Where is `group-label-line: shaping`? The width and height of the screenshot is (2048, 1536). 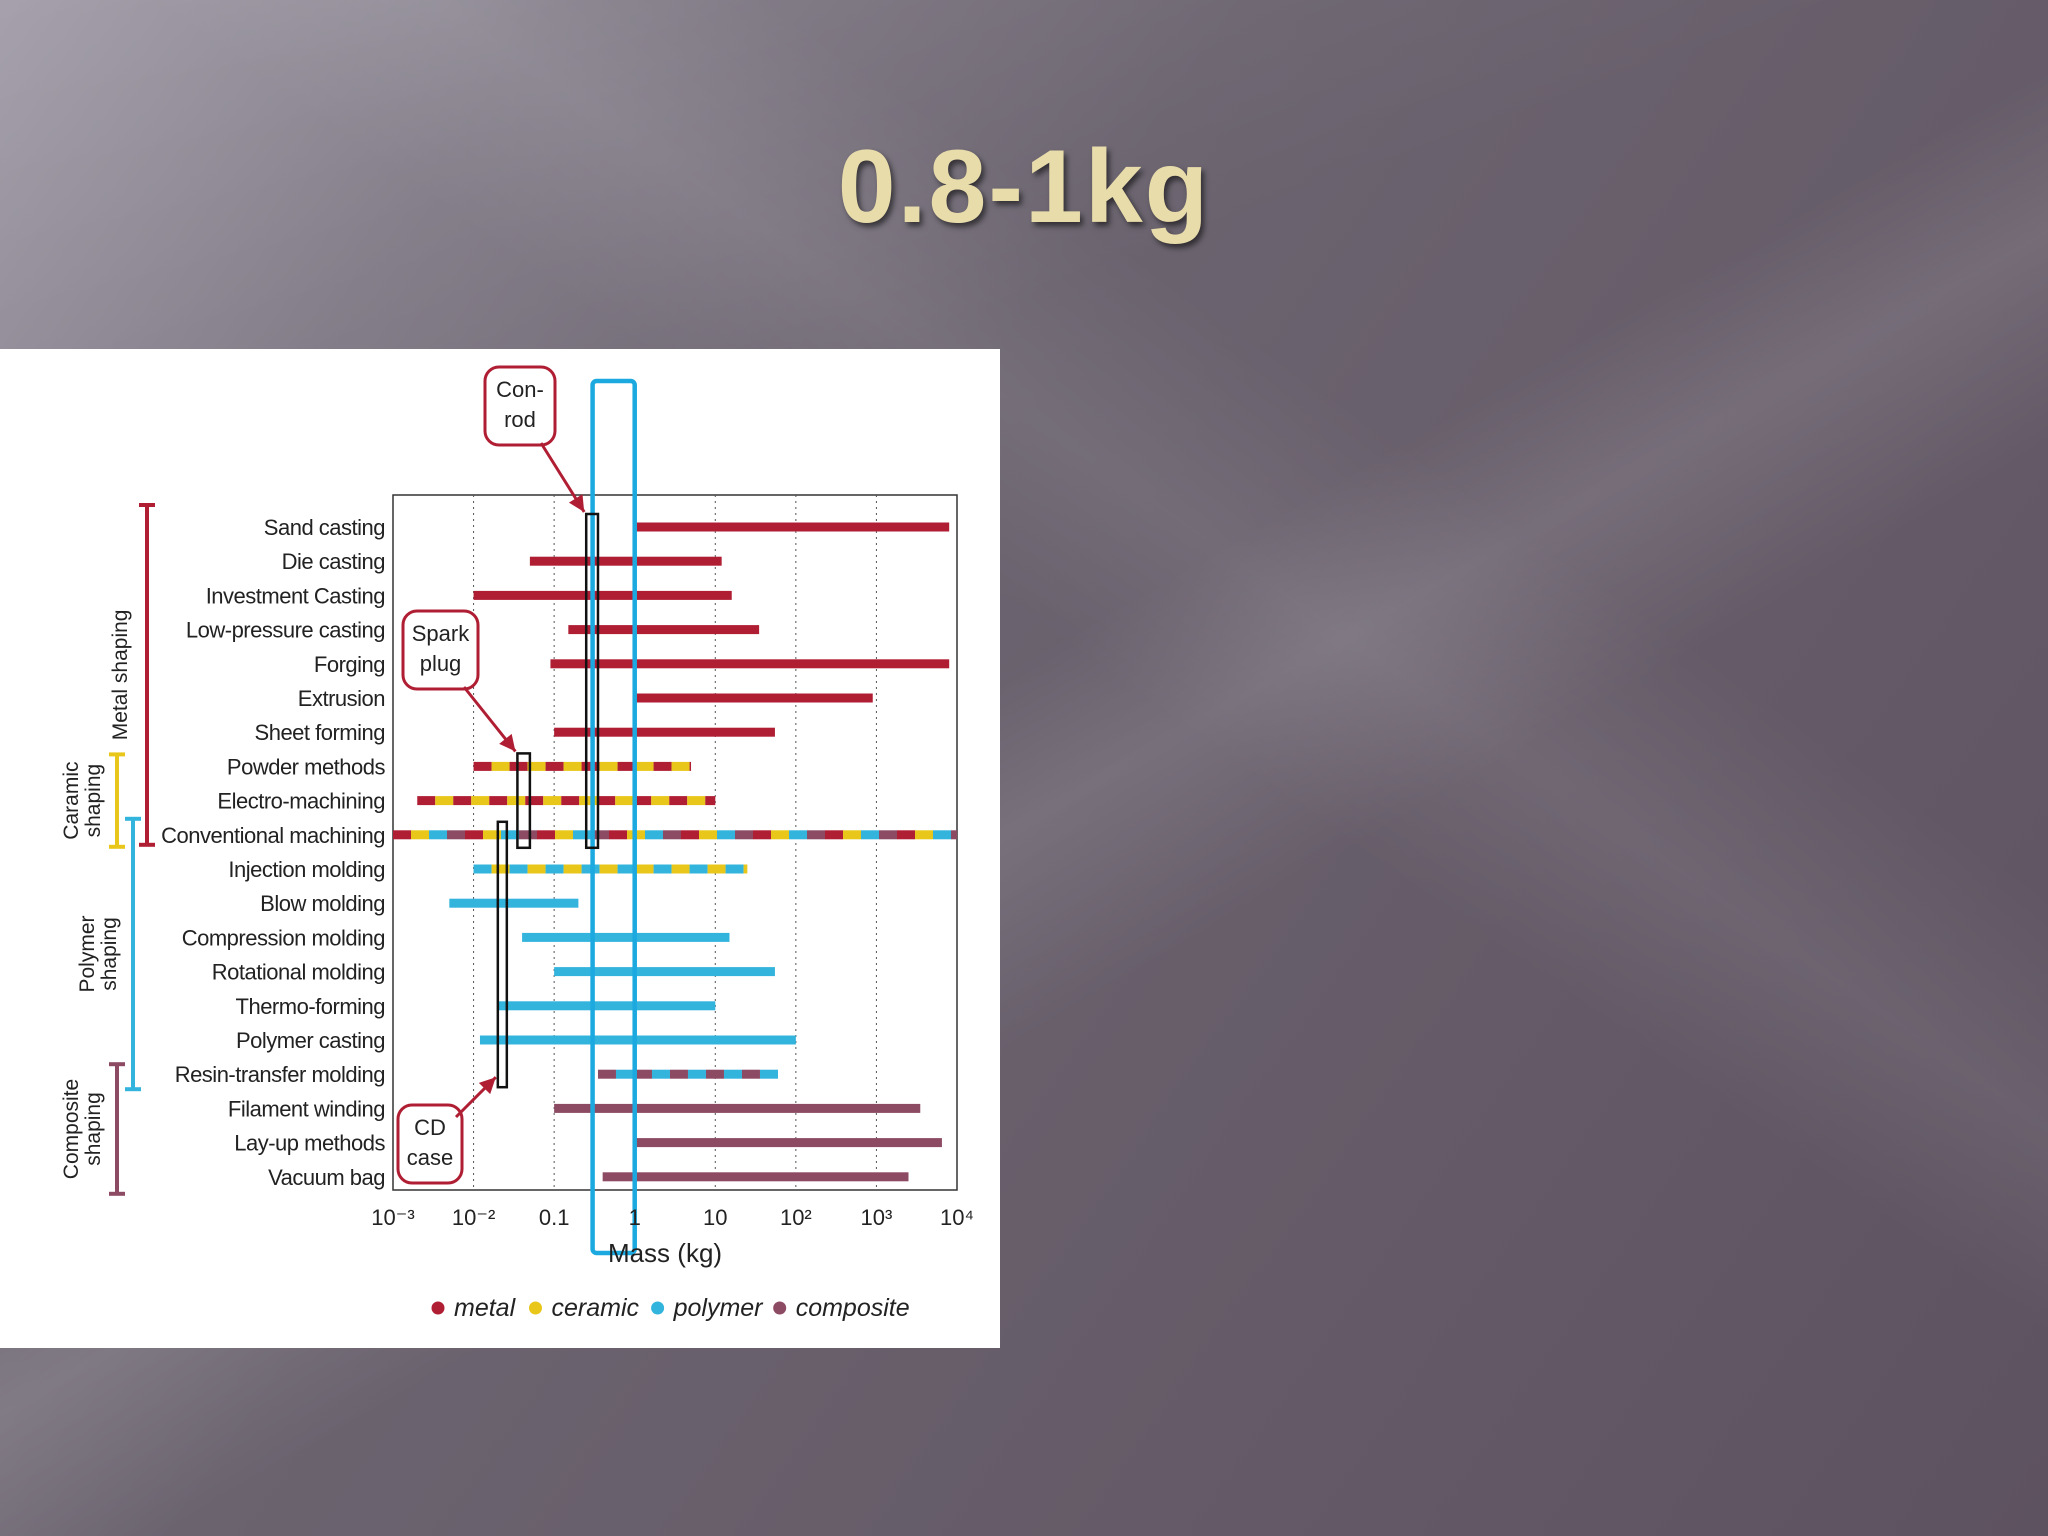 group-label-line: shaping is located at coordinates (93, 1129).